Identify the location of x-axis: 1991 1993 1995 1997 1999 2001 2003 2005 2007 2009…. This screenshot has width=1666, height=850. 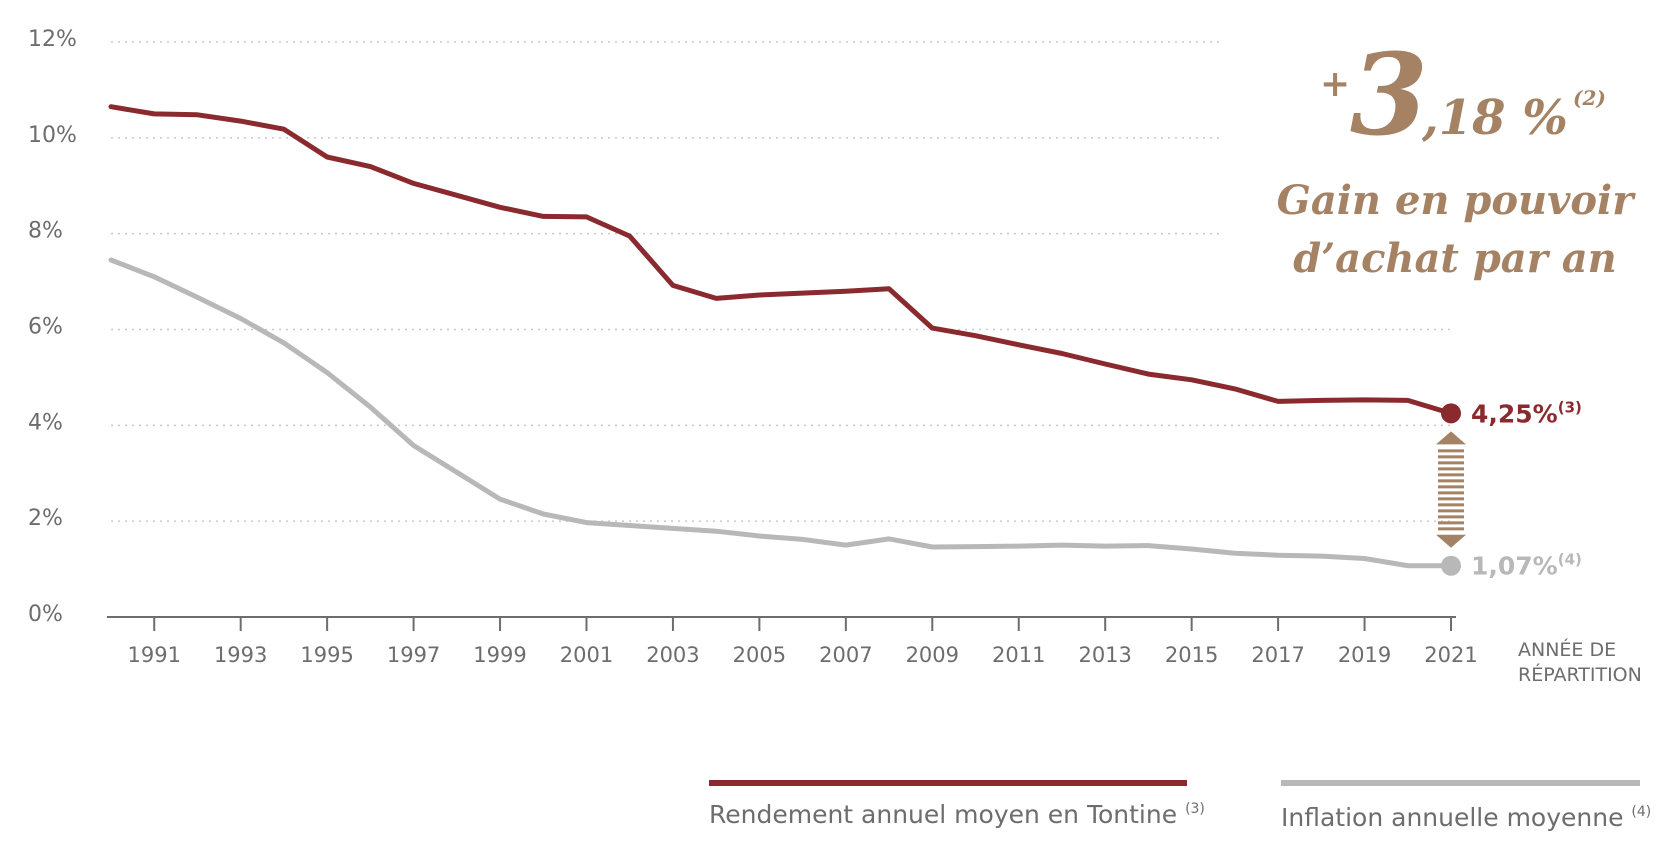
(792, 641).